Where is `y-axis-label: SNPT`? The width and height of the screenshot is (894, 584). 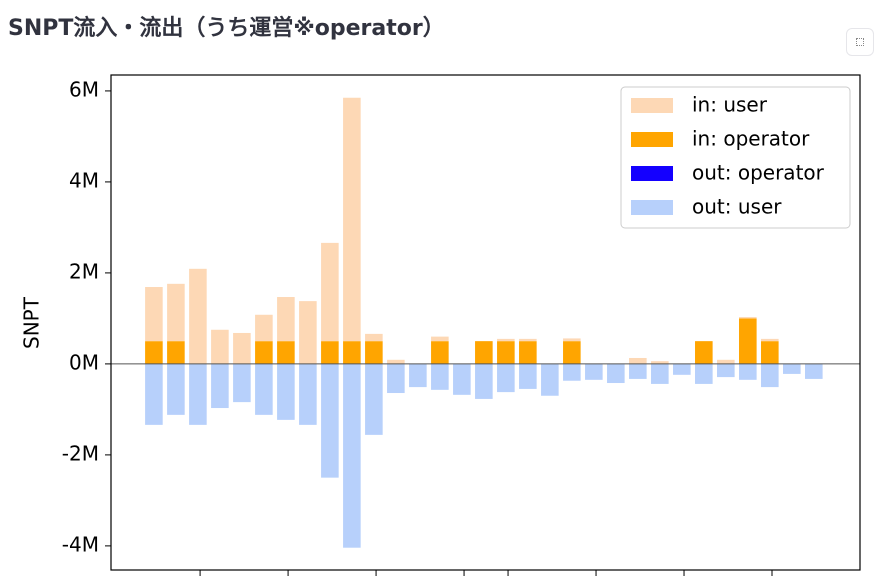 y-axis-label: SNPT is located at coordinates (32, 322).